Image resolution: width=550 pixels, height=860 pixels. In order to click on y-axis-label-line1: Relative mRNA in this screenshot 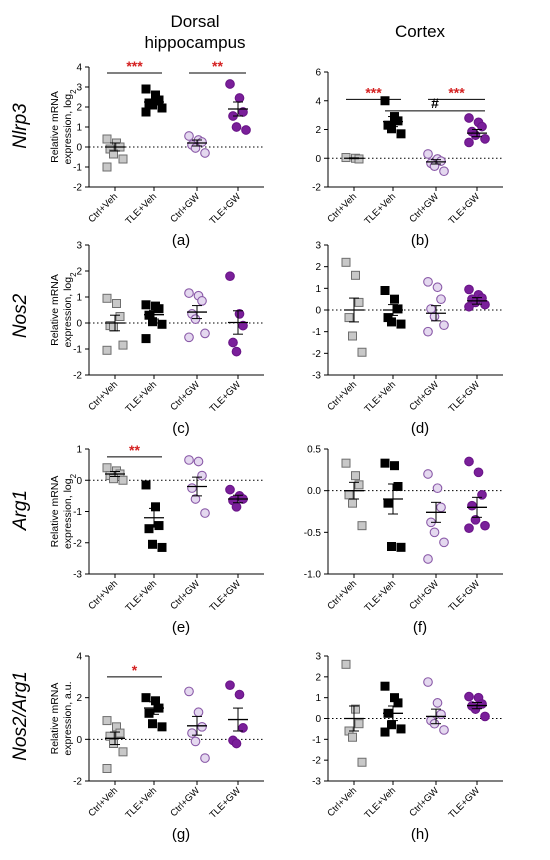, I will do `click(55, 512)`.